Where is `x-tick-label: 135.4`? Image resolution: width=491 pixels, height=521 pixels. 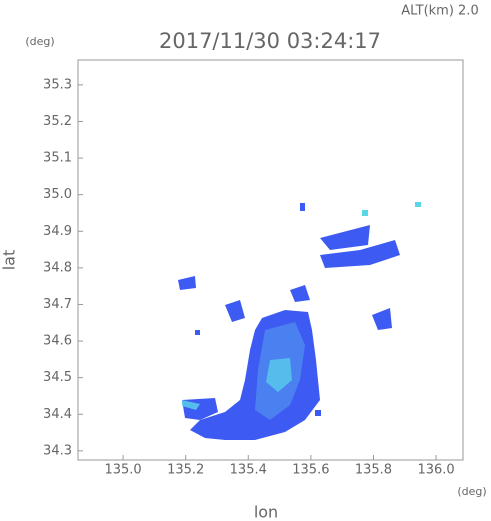
x-tick-label: 135.4 is located at coordinates (248, 470).